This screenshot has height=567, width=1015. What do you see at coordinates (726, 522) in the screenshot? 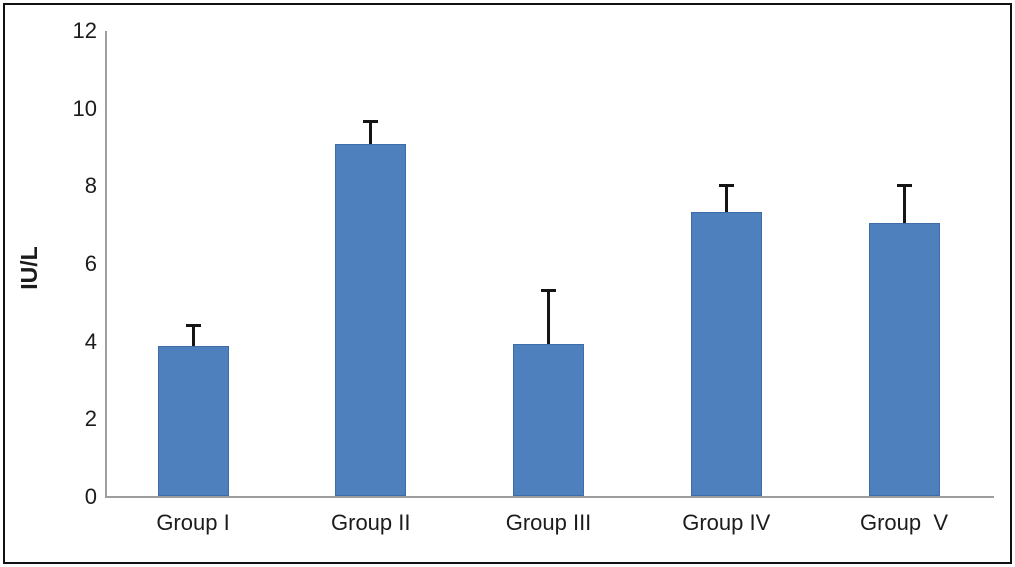
I see `x-category-label: Group IV` at bounding box center [726, 522].